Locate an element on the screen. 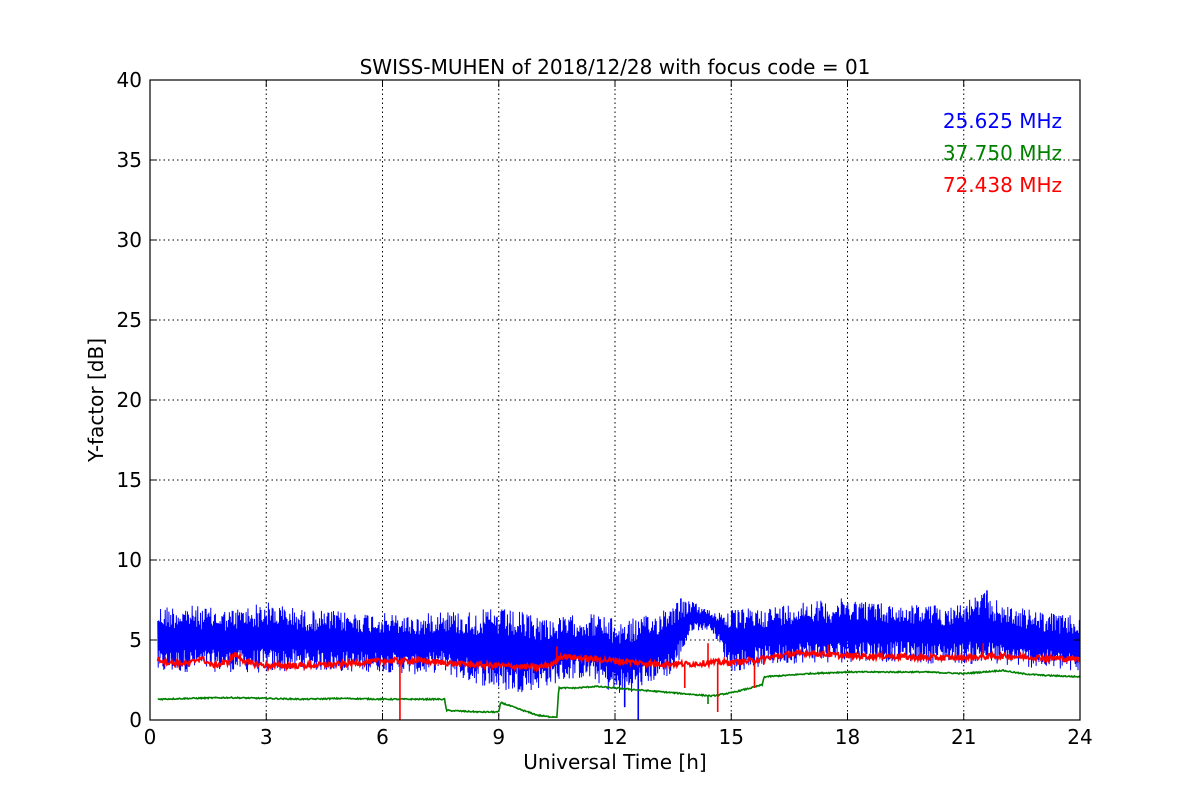 Image resolution: width=1200 pixels, height=800 pixels. x-axis-label: Universal Time [h] is located at coordinates (614, 762).